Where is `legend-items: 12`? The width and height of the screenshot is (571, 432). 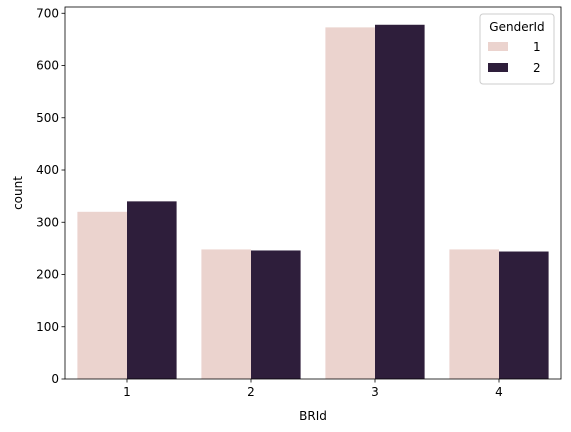
legend-items: 12 is located at coordinates (514, 57).